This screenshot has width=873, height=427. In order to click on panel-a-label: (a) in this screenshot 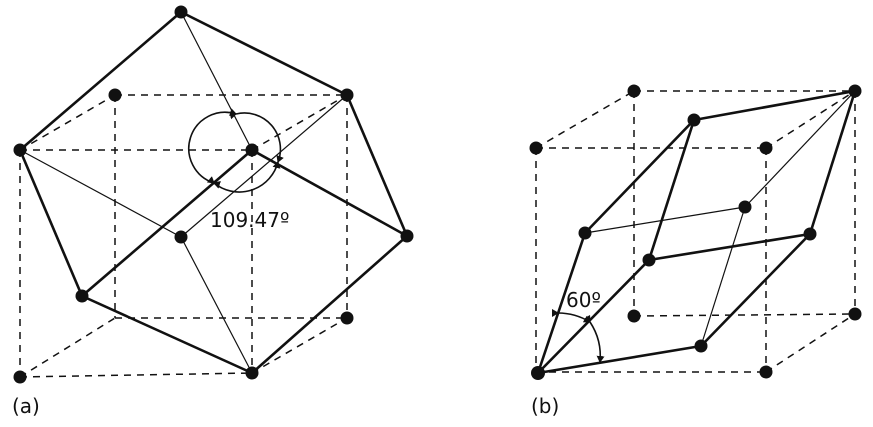, I will do `click(26, 406)`.